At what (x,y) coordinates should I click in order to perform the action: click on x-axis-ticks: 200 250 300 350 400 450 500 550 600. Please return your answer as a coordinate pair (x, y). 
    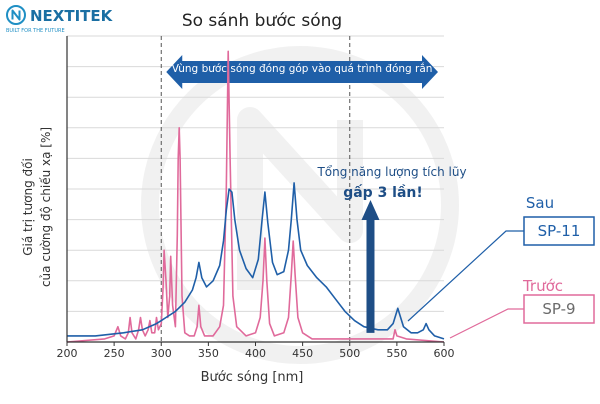
    Looking at the image, I should click on (256, 351).